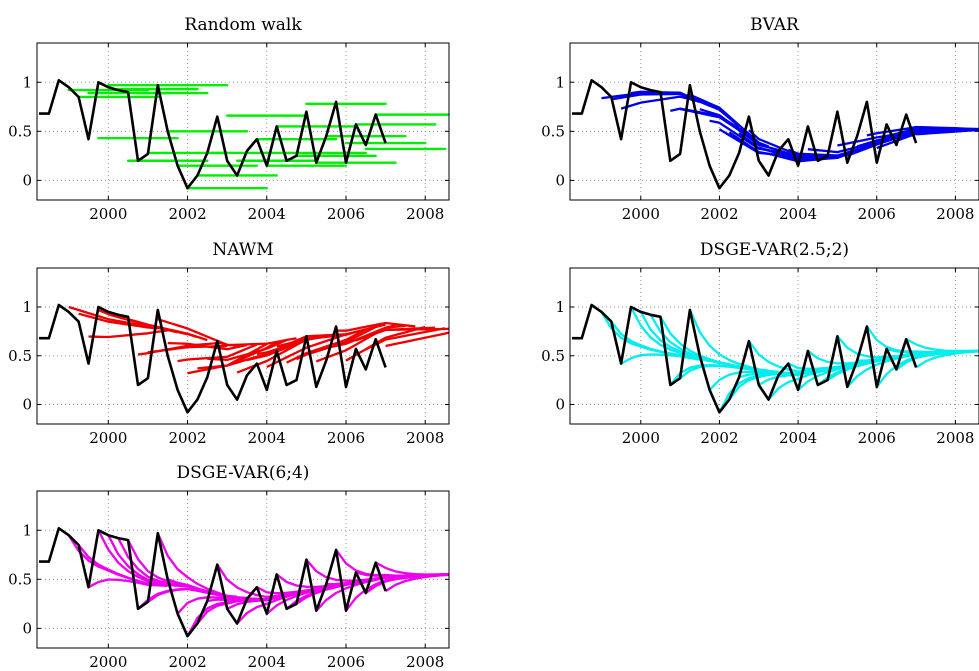 The height and width of the screenshot is (671, 979). I want to click on chart-panel-2: BVAR 2000 2002 2004 2006 2008 0 0.5 1, so click(760, 119).